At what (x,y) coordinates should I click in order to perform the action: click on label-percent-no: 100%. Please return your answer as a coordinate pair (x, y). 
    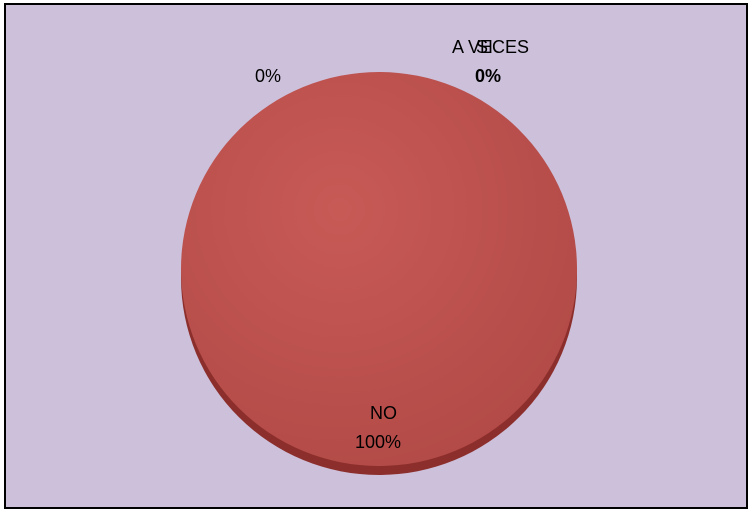
    Looking at the image, I should click on (378, 442).